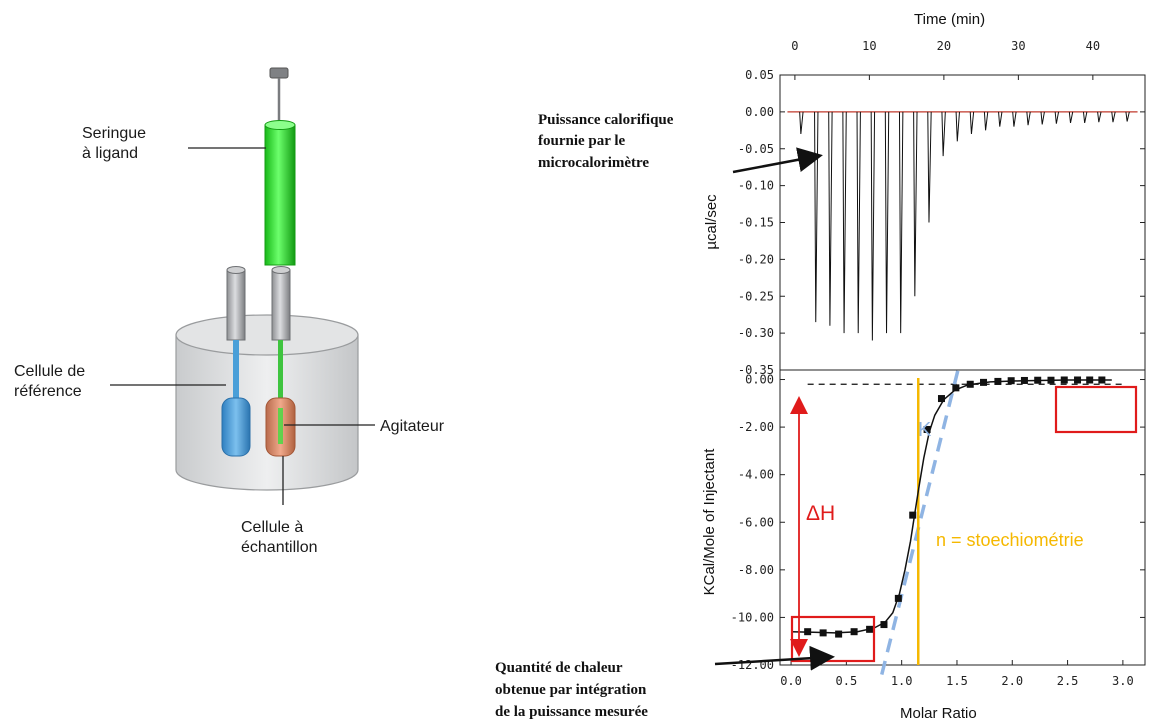  I want to click on k-label: K, so click(925, 430).